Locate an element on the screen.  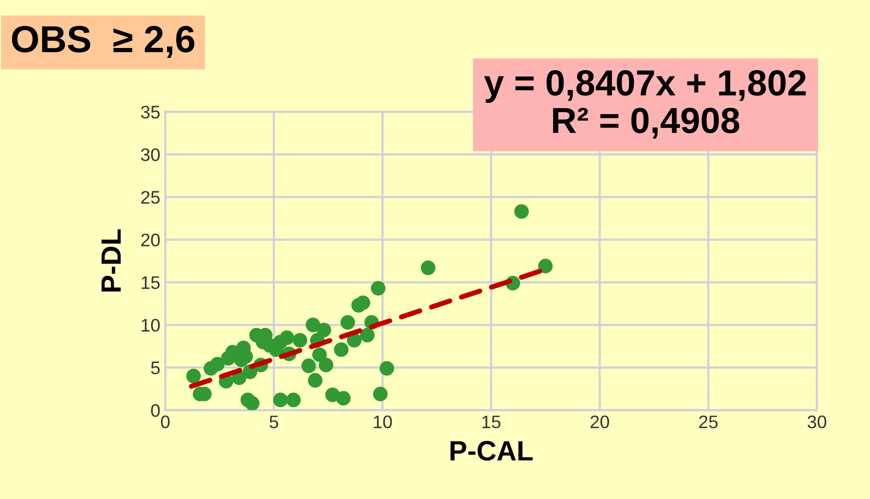
x-tick-label: 0 is located at coordinates (165, 422).